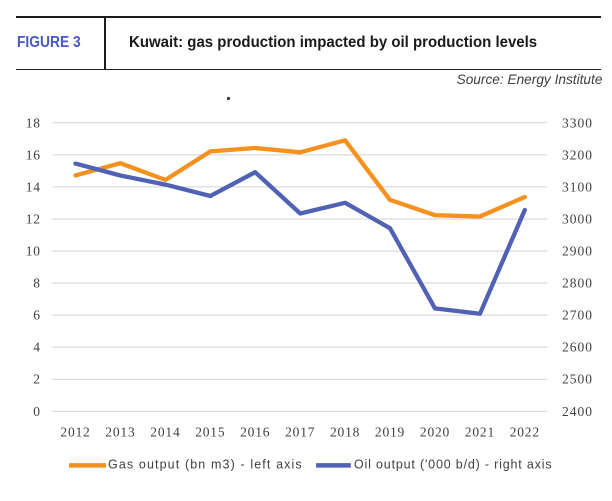 The width and height of the screenshot is (612, 501). What do you see at coordinates (37, 411) in the screenshot?
I see `svg-text: 0` at bounding box center [37, 411].